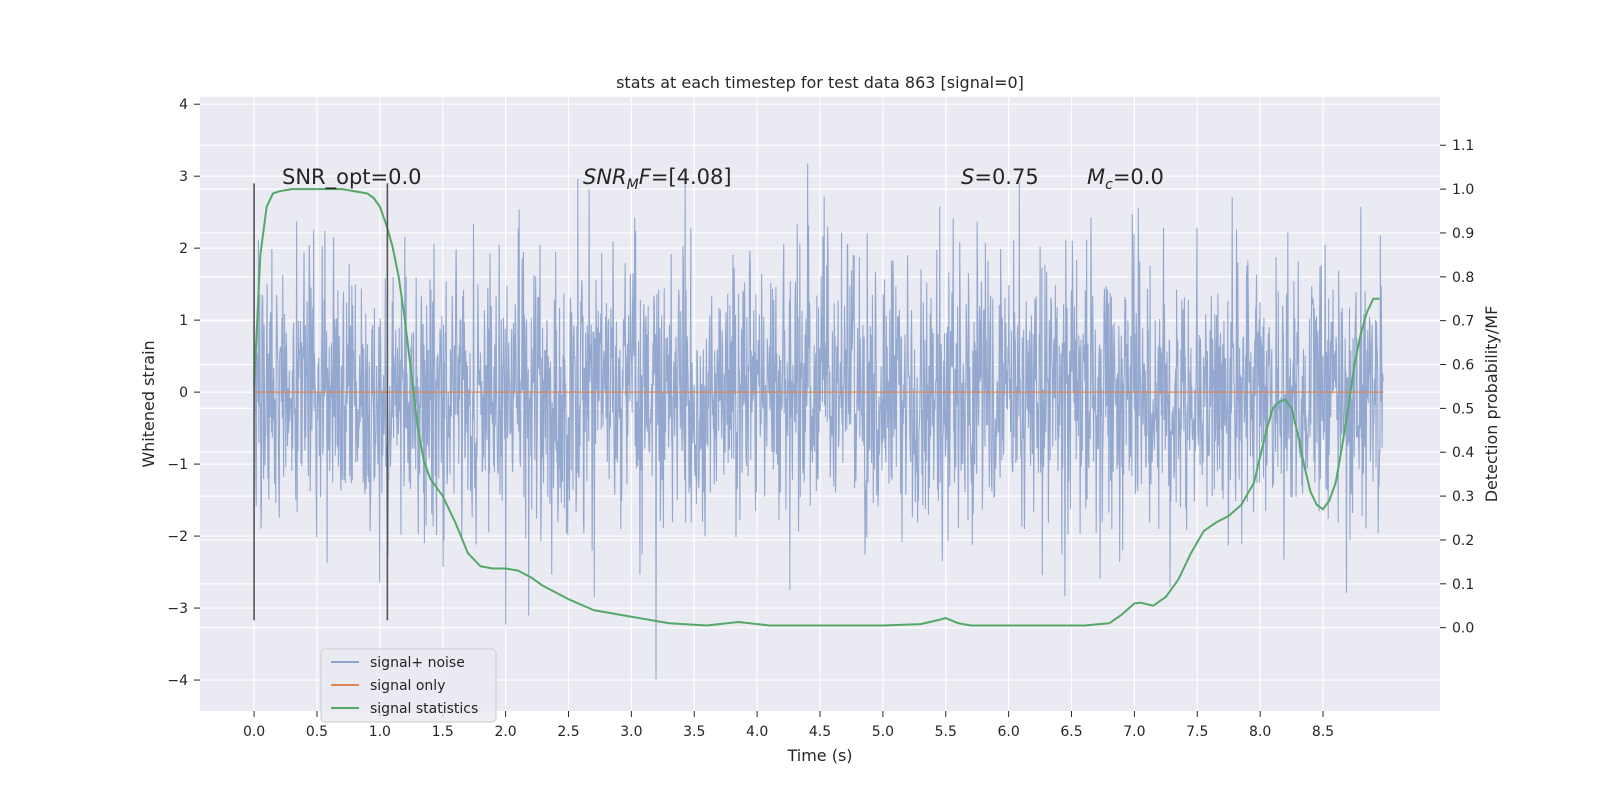 This screenshot has height=800, width=1600. I want to click on annotation-mc: Mc=0.0, so click(1125, 179).